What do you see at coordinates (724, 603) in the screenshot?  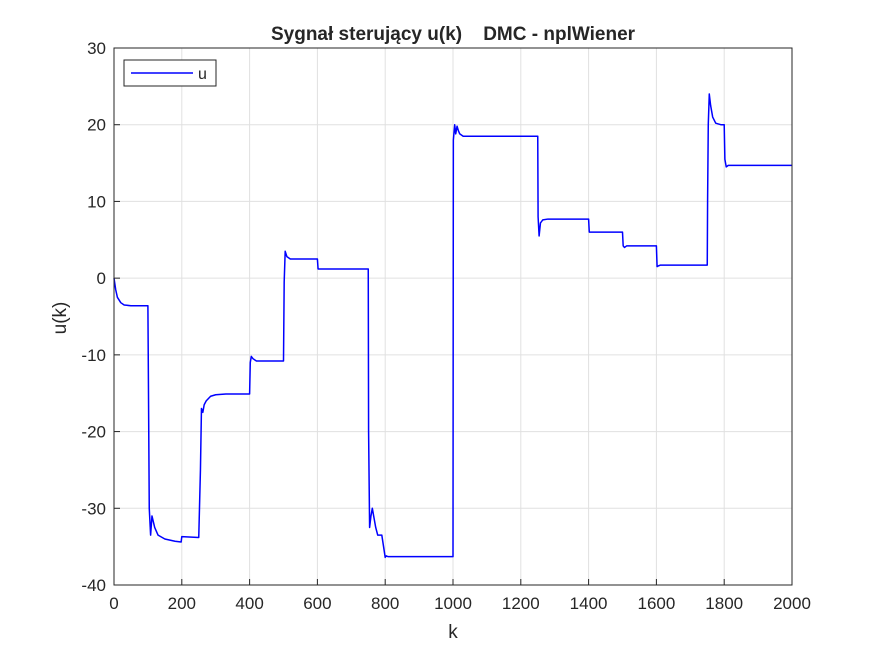 I see `x-tick-label: 1800` at bounding box center [724, 603].